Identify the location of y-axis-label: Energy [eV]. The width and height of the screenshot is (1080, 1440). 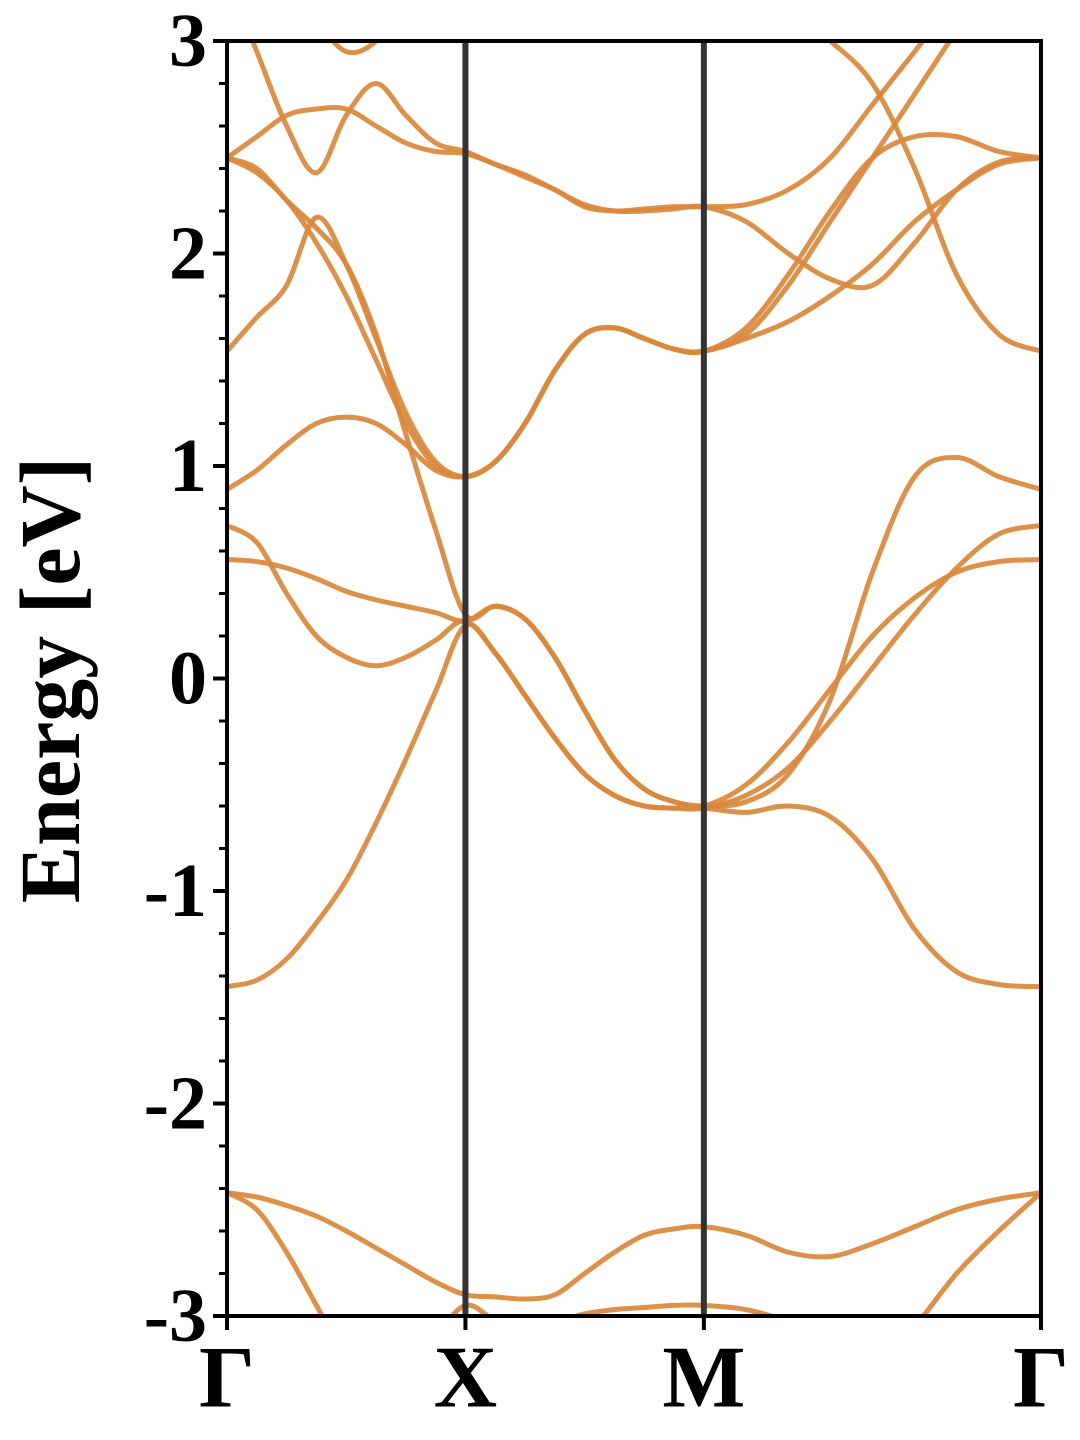
(50, 680).